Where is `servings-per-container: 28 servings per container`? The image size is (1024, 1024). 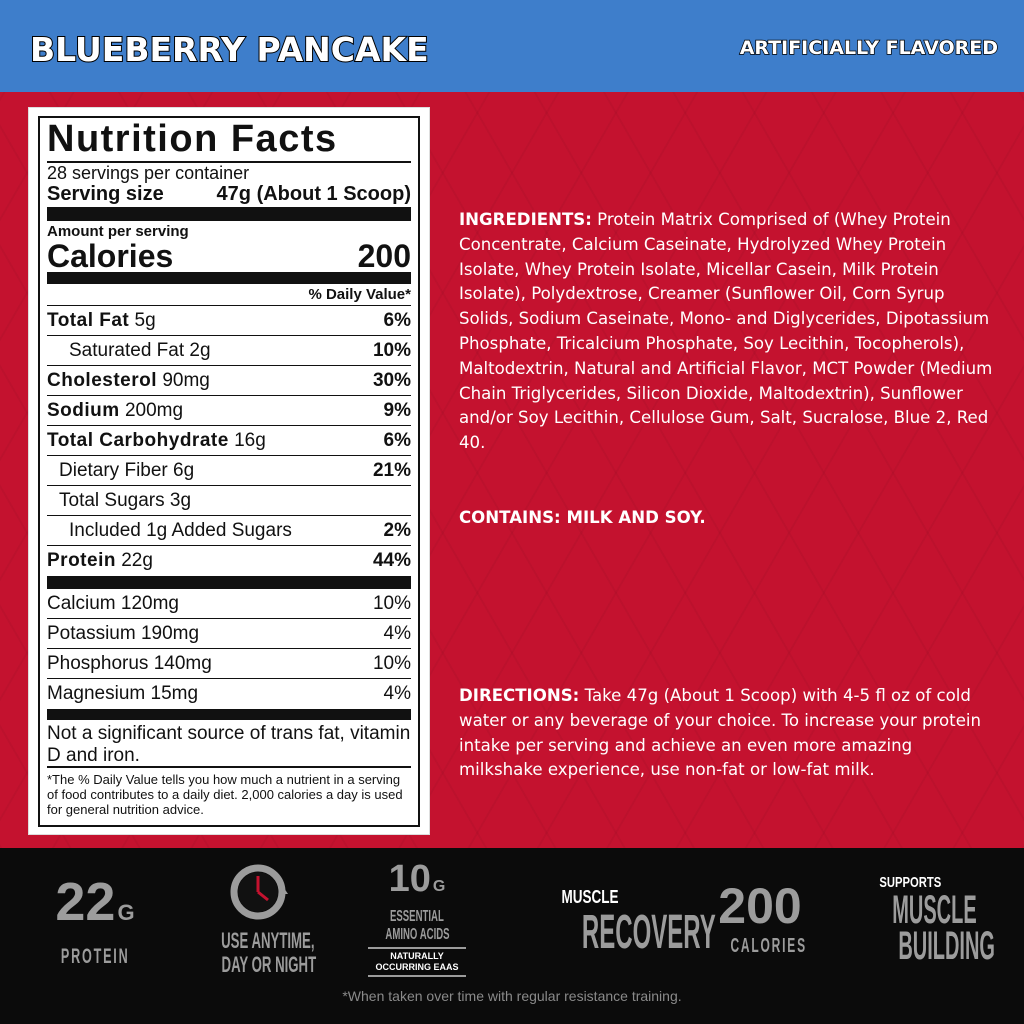 servings-per-container: 28 servings per container is located at coordinates (148, 173).